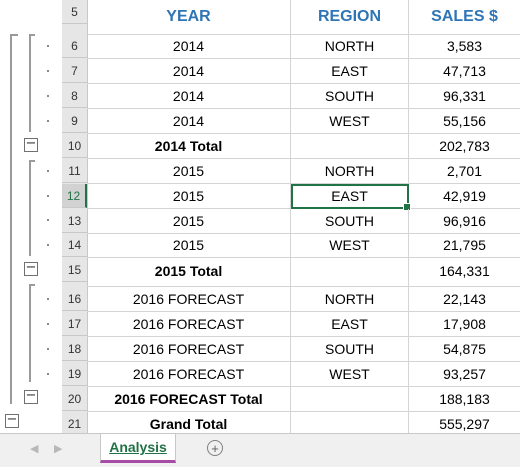 The height and width of the screenshot is (467, 520). What do you see at coordinates (74, 299) in the screenshot?
I see `row-number: 16` at bounding box center [74, 299].